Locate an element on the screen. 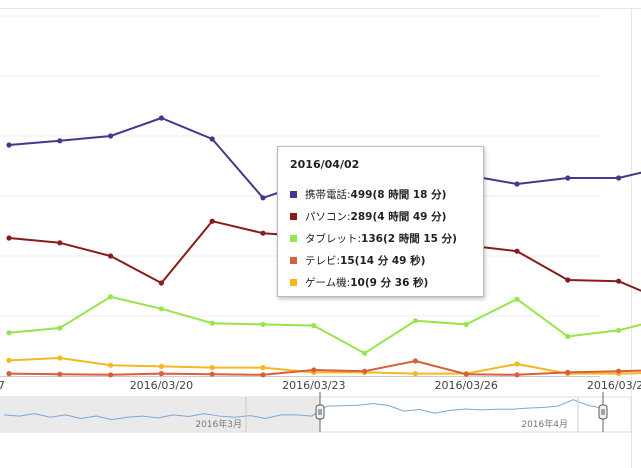 The width and height of the screenshot is (641, 468). navigator-month-label: 2016年3月 is located at coordinates (218, 424).